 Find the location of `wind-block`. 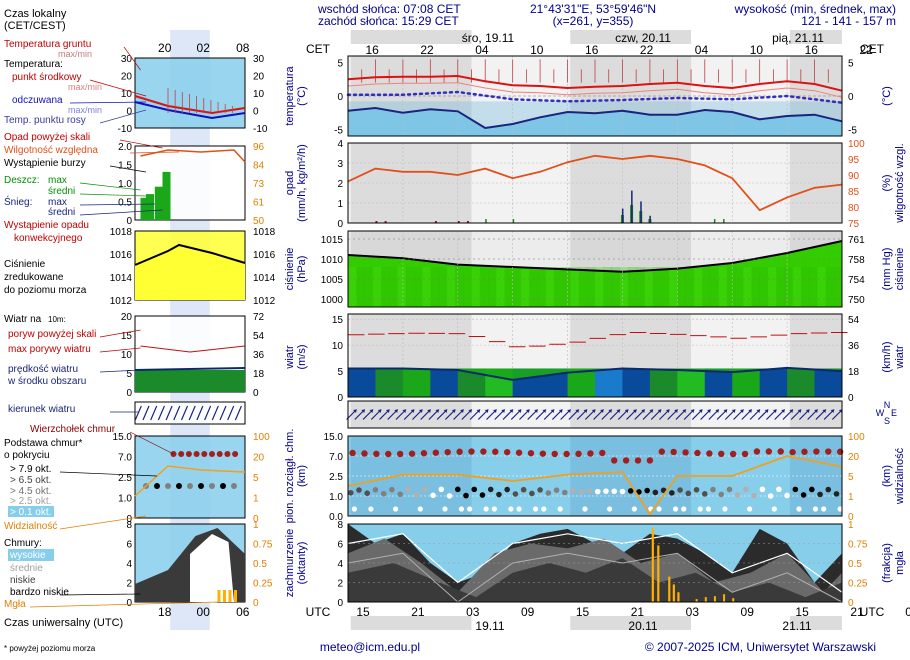

wind-block is located at coordinates (773, 382).